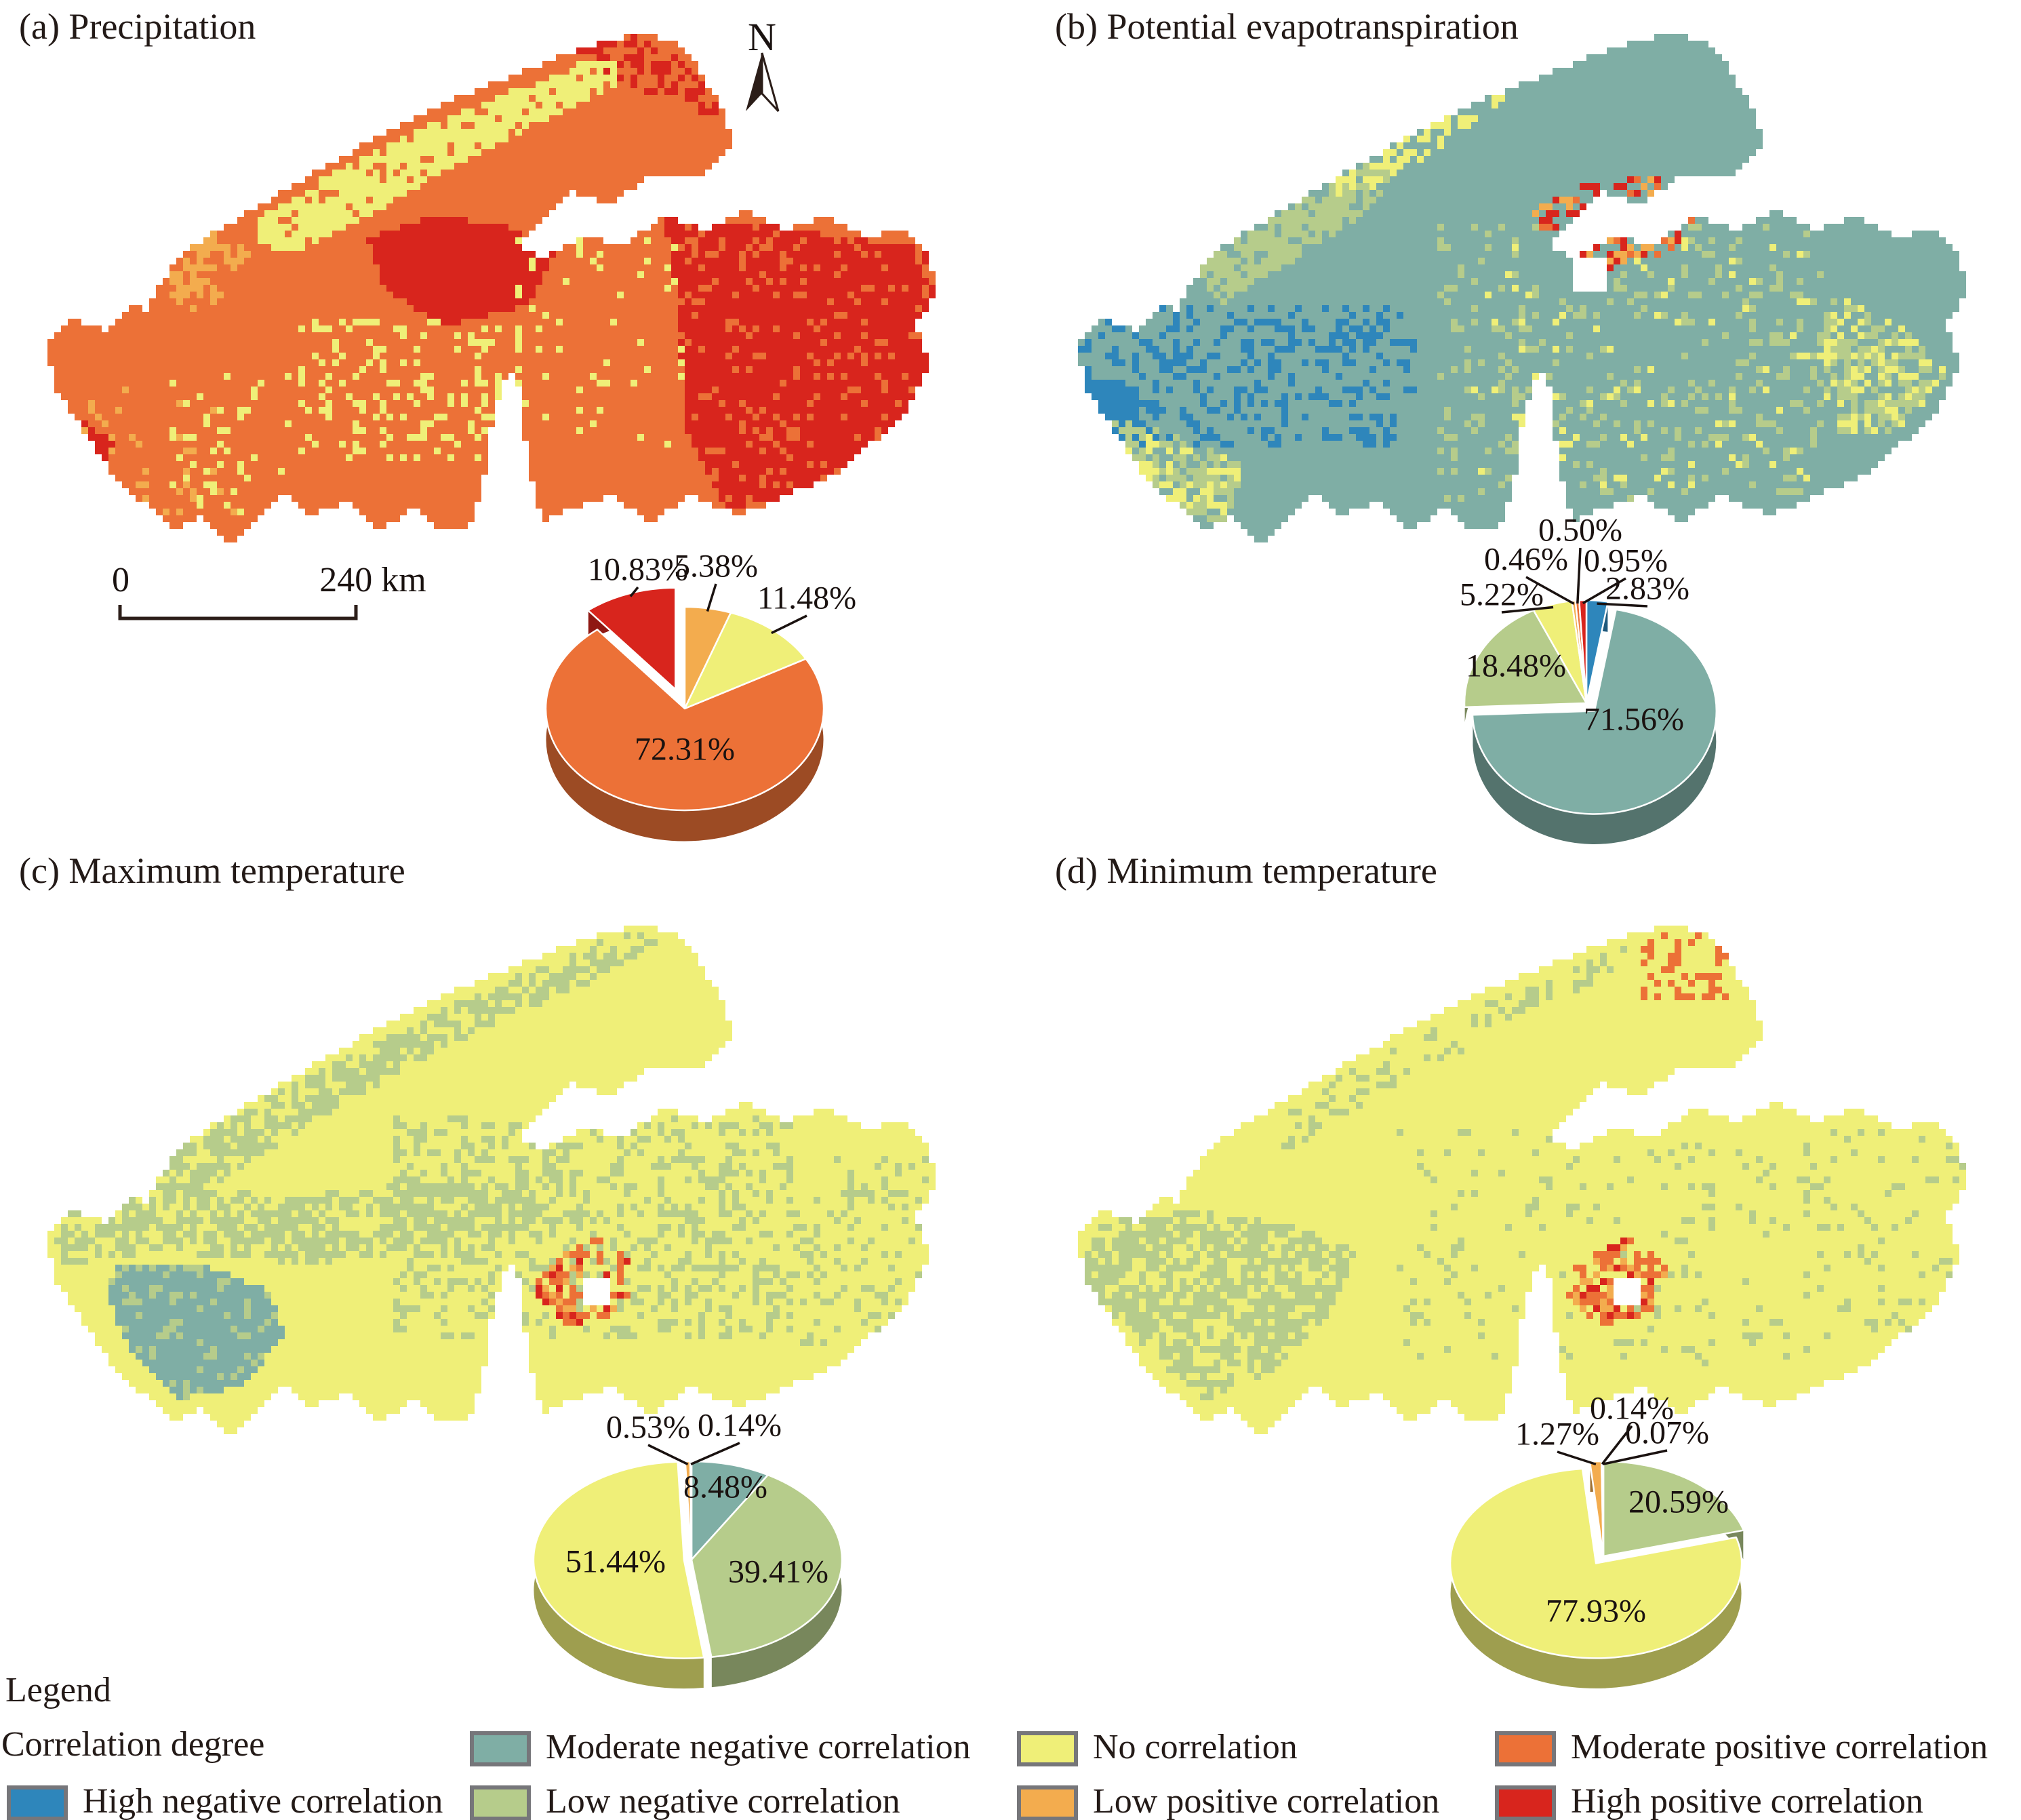 Image resolution: width=2021 pixels, height=1820 pixels. Describe the element at coordinates (648, 1428) in the screenshot. I see `pie-slice-label: 0.53%` at that location.